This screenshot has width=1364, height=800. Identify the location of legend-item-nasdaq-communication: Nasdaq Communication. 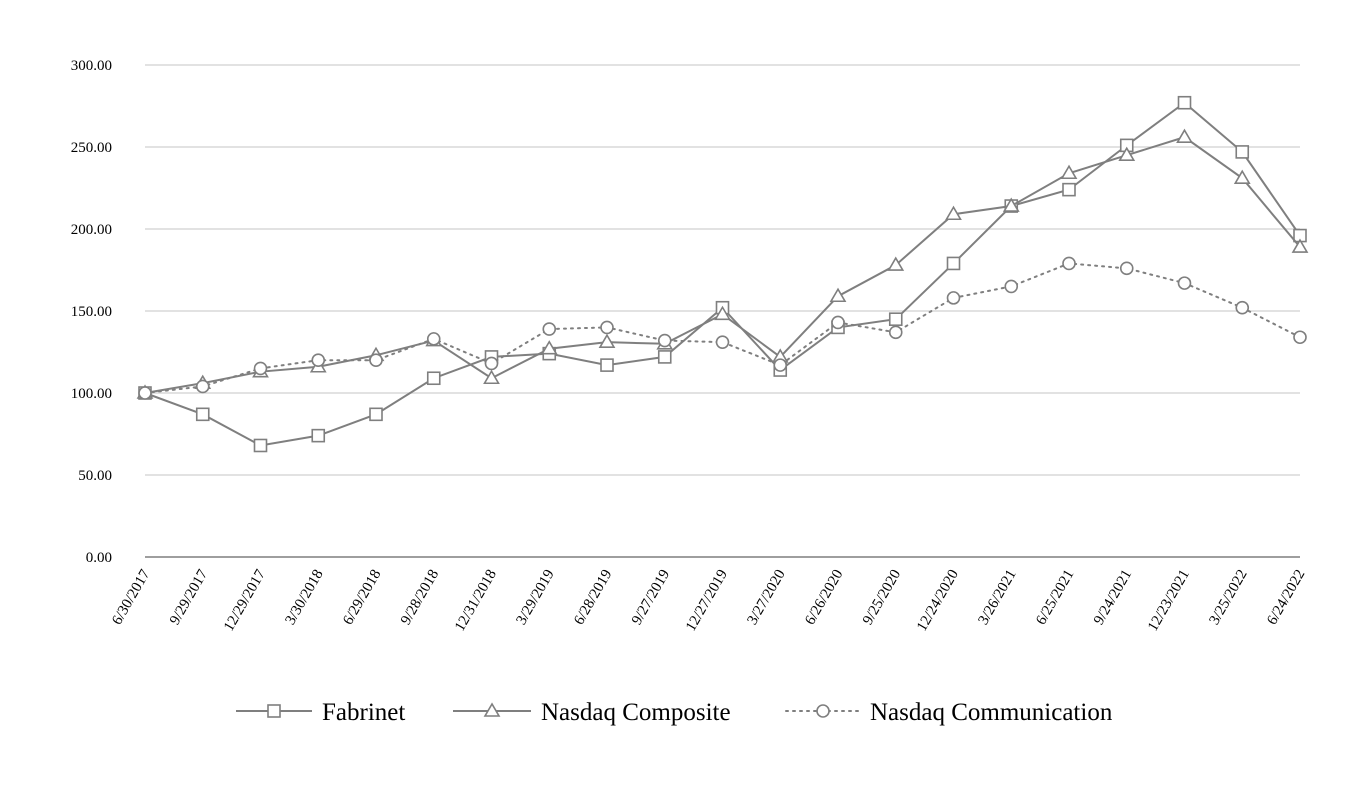
(949, 712).